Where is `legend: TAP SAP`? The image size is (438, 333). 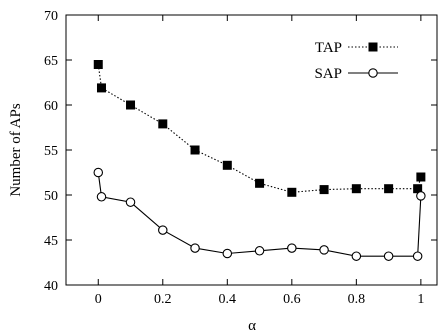 legend: TAP SAP is located at coordinates (356, 61).